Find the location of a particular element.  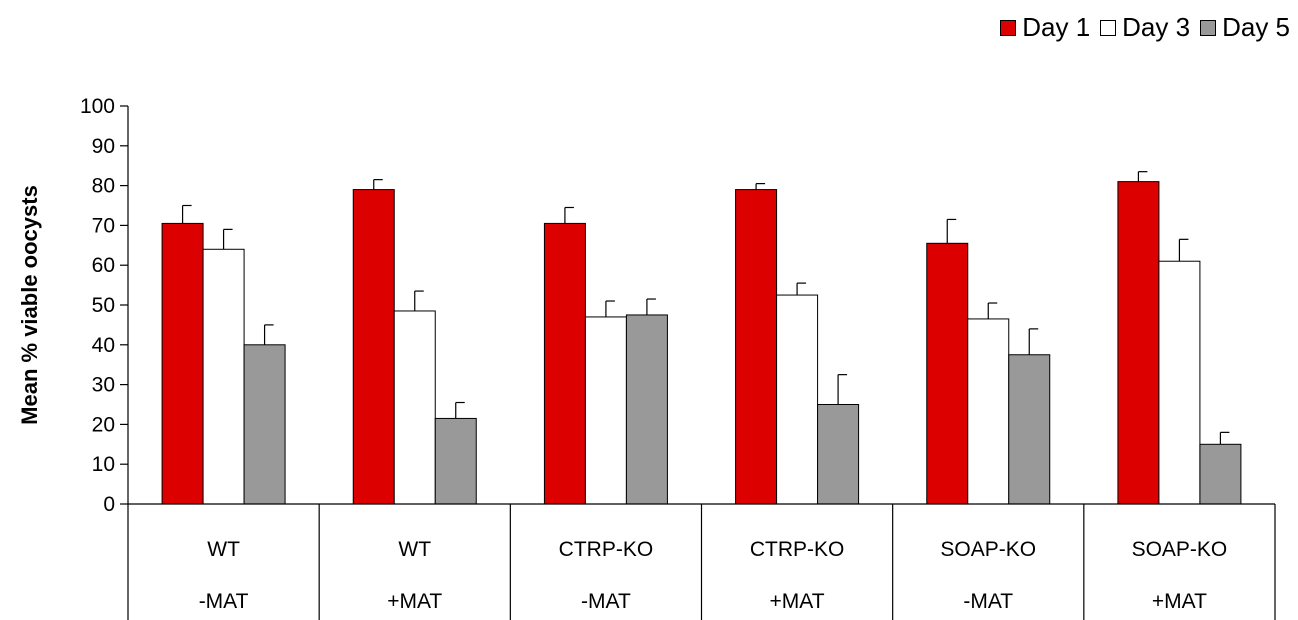

legend-item-day1: Day 1 is located at coordinates (1045, 27).